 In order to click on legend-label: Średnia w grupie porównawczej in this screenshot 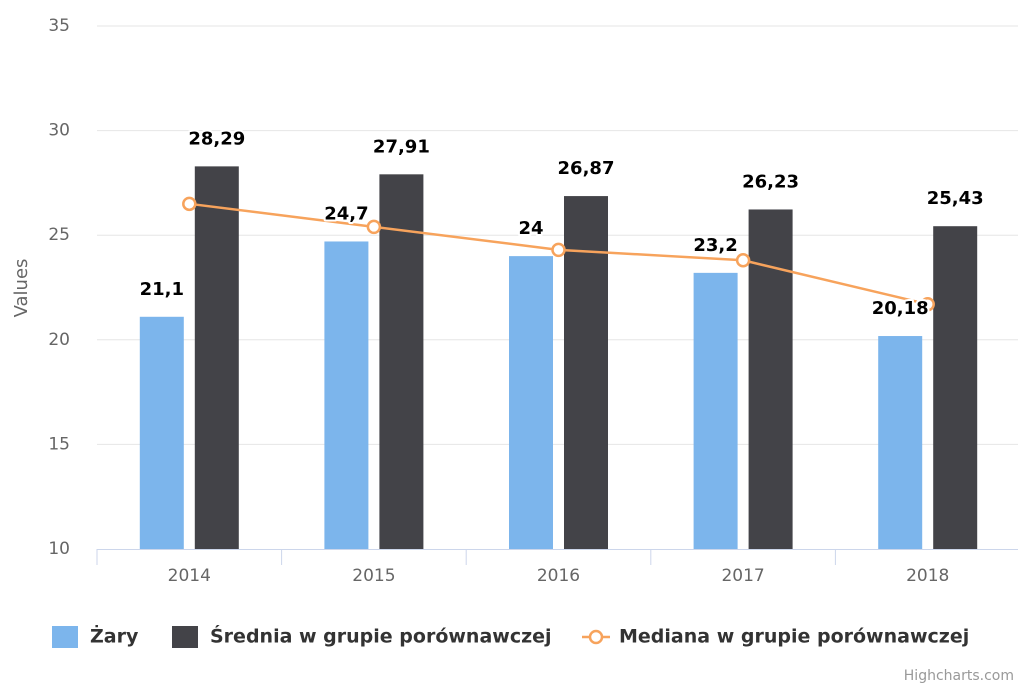, I will do `click(381, 636)`.